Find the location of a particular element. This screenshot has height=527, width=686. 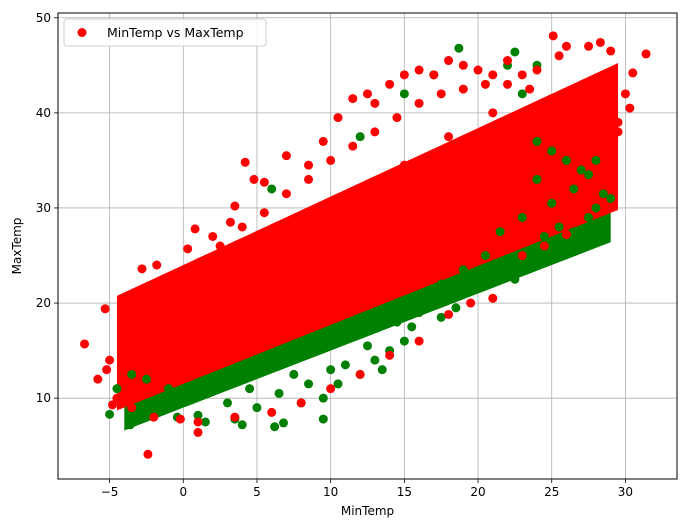

x-tick-label: 5 is located at coordinates (257, 492).